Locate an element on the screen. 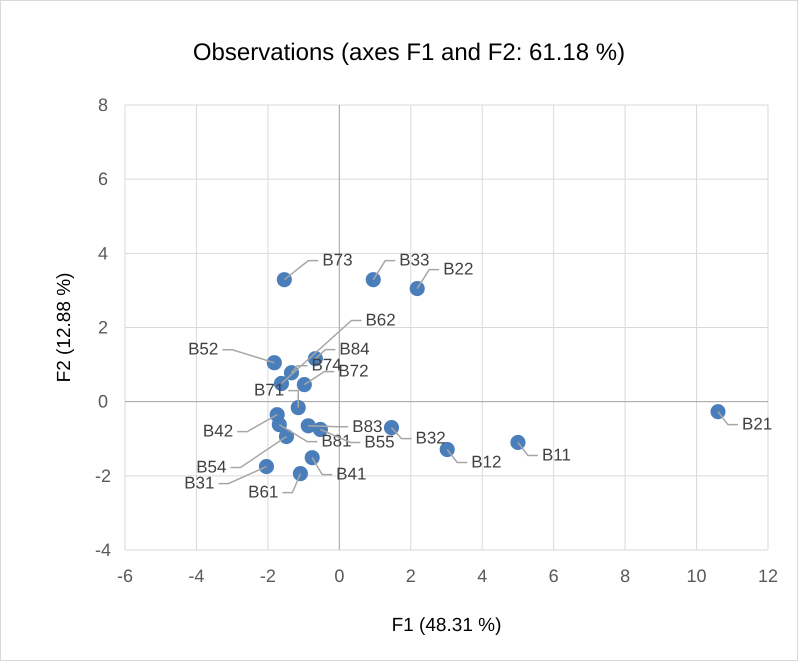  chart-title: Observations (axes F1 and F2: 61.18 %) is located at coordinates (409, 52).